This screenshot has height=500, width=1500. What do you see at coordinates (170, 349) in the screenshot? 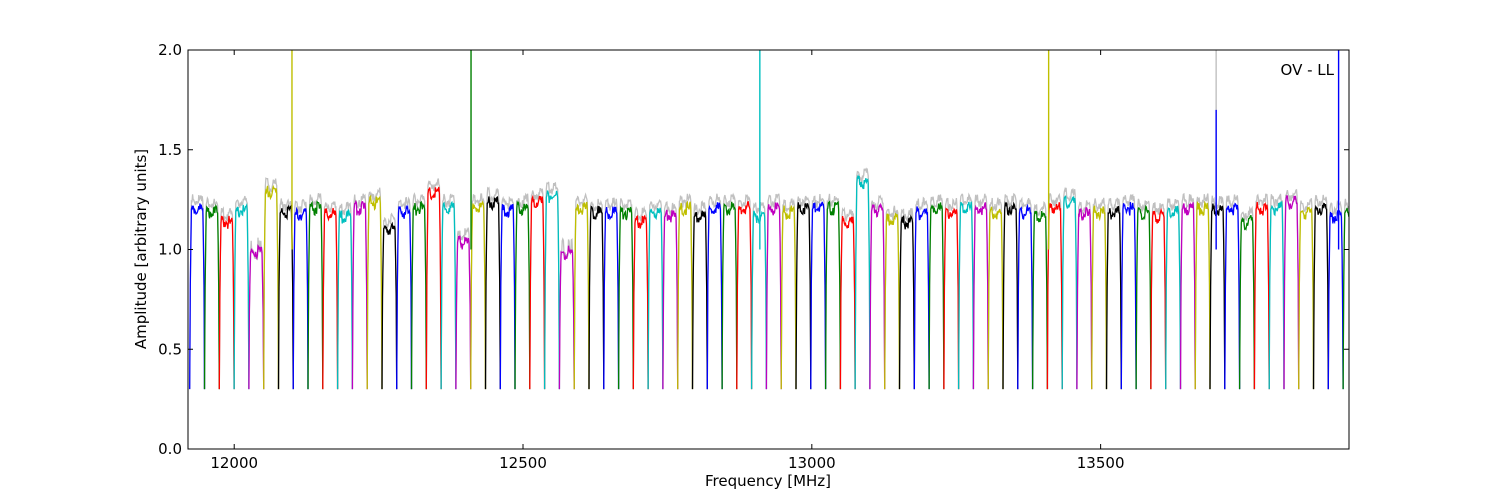
I see `y-tick-label: 0.5` at bounding box center [170, 349].